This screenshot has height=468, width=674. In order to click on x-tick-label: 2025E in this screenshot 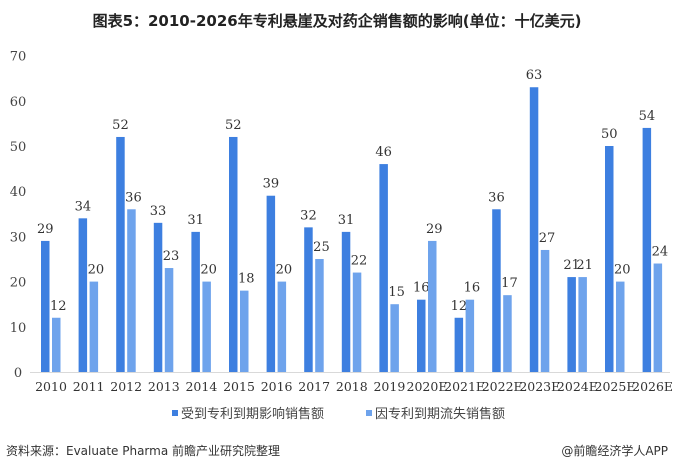, I will do `click(615, 386)`.